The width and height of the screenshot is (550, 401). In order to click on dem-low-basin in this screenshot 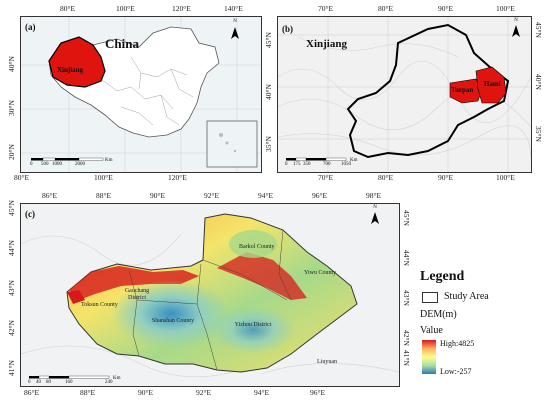, I will do `click(171, 314)`.